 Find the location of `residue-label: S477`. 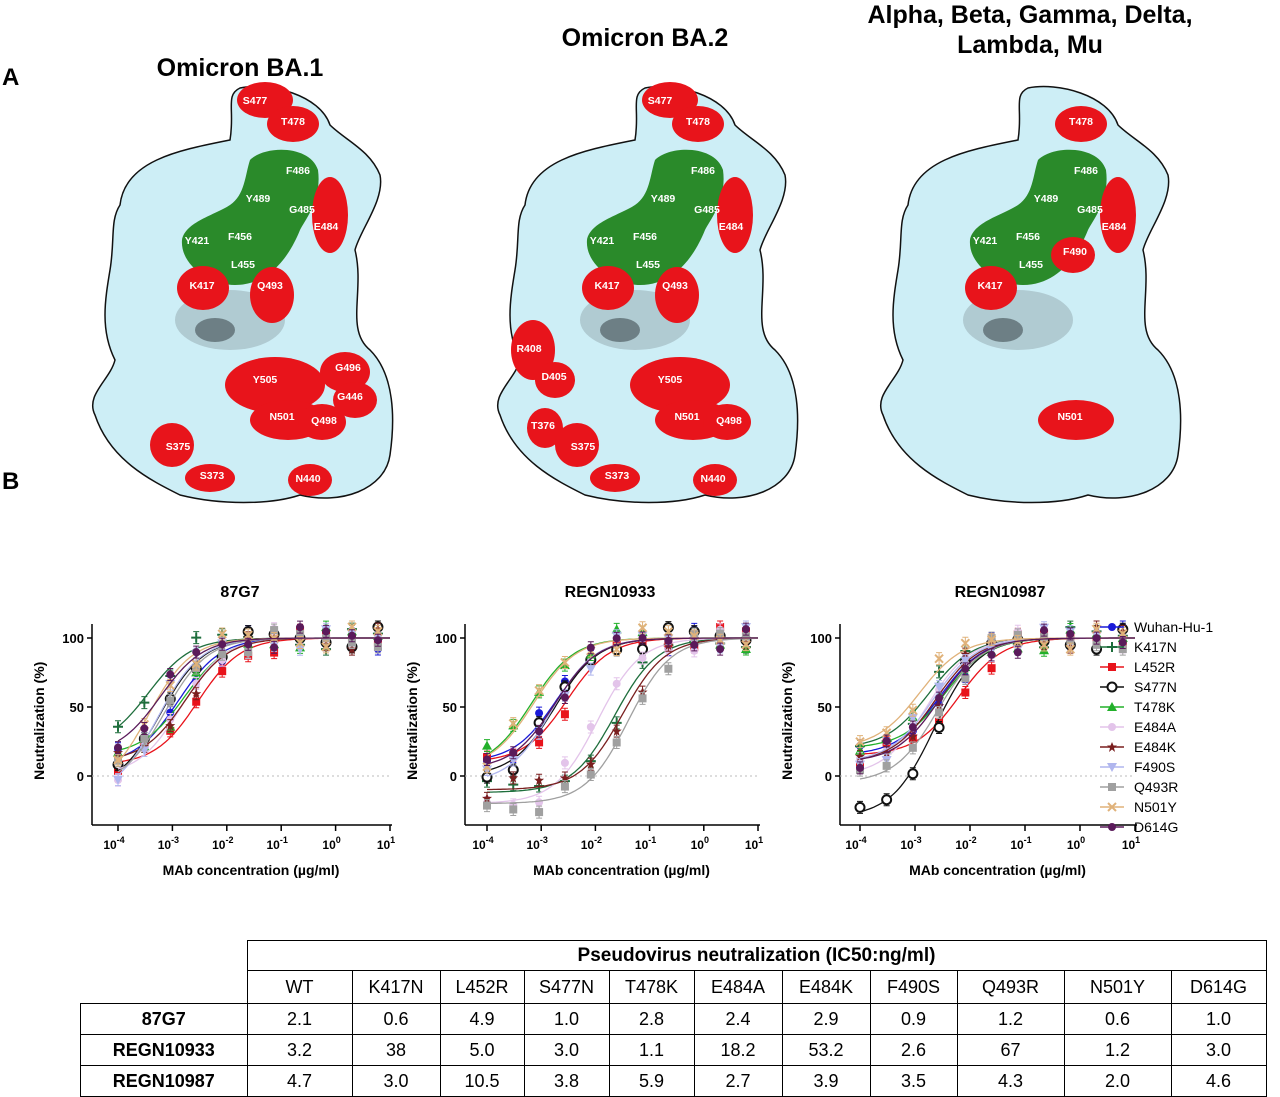

residue-label: S477 is located at coordinates (255, 101).